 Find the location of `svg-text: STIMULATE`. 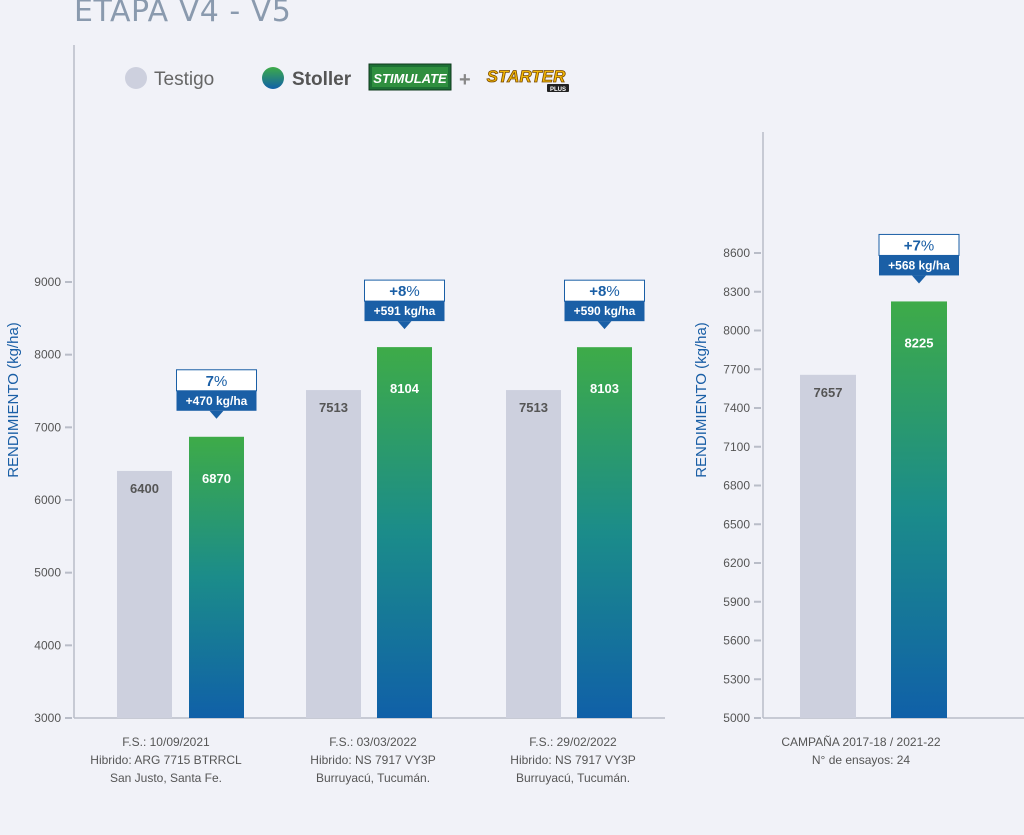

svg-text: STIMULATE is located at coordinates (410, 78).